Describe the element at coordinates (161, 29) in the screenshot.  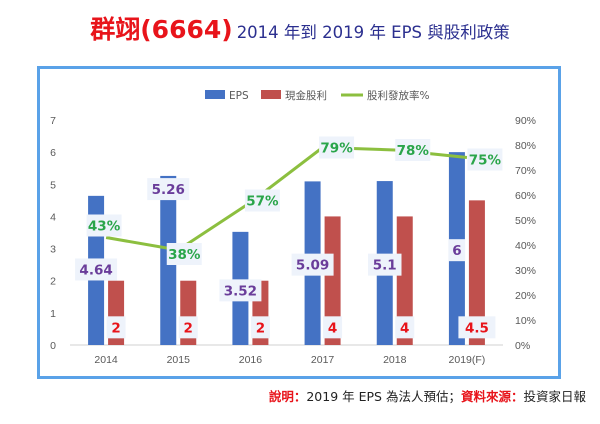
I see `company-title: 群翊(6664)` at that location.